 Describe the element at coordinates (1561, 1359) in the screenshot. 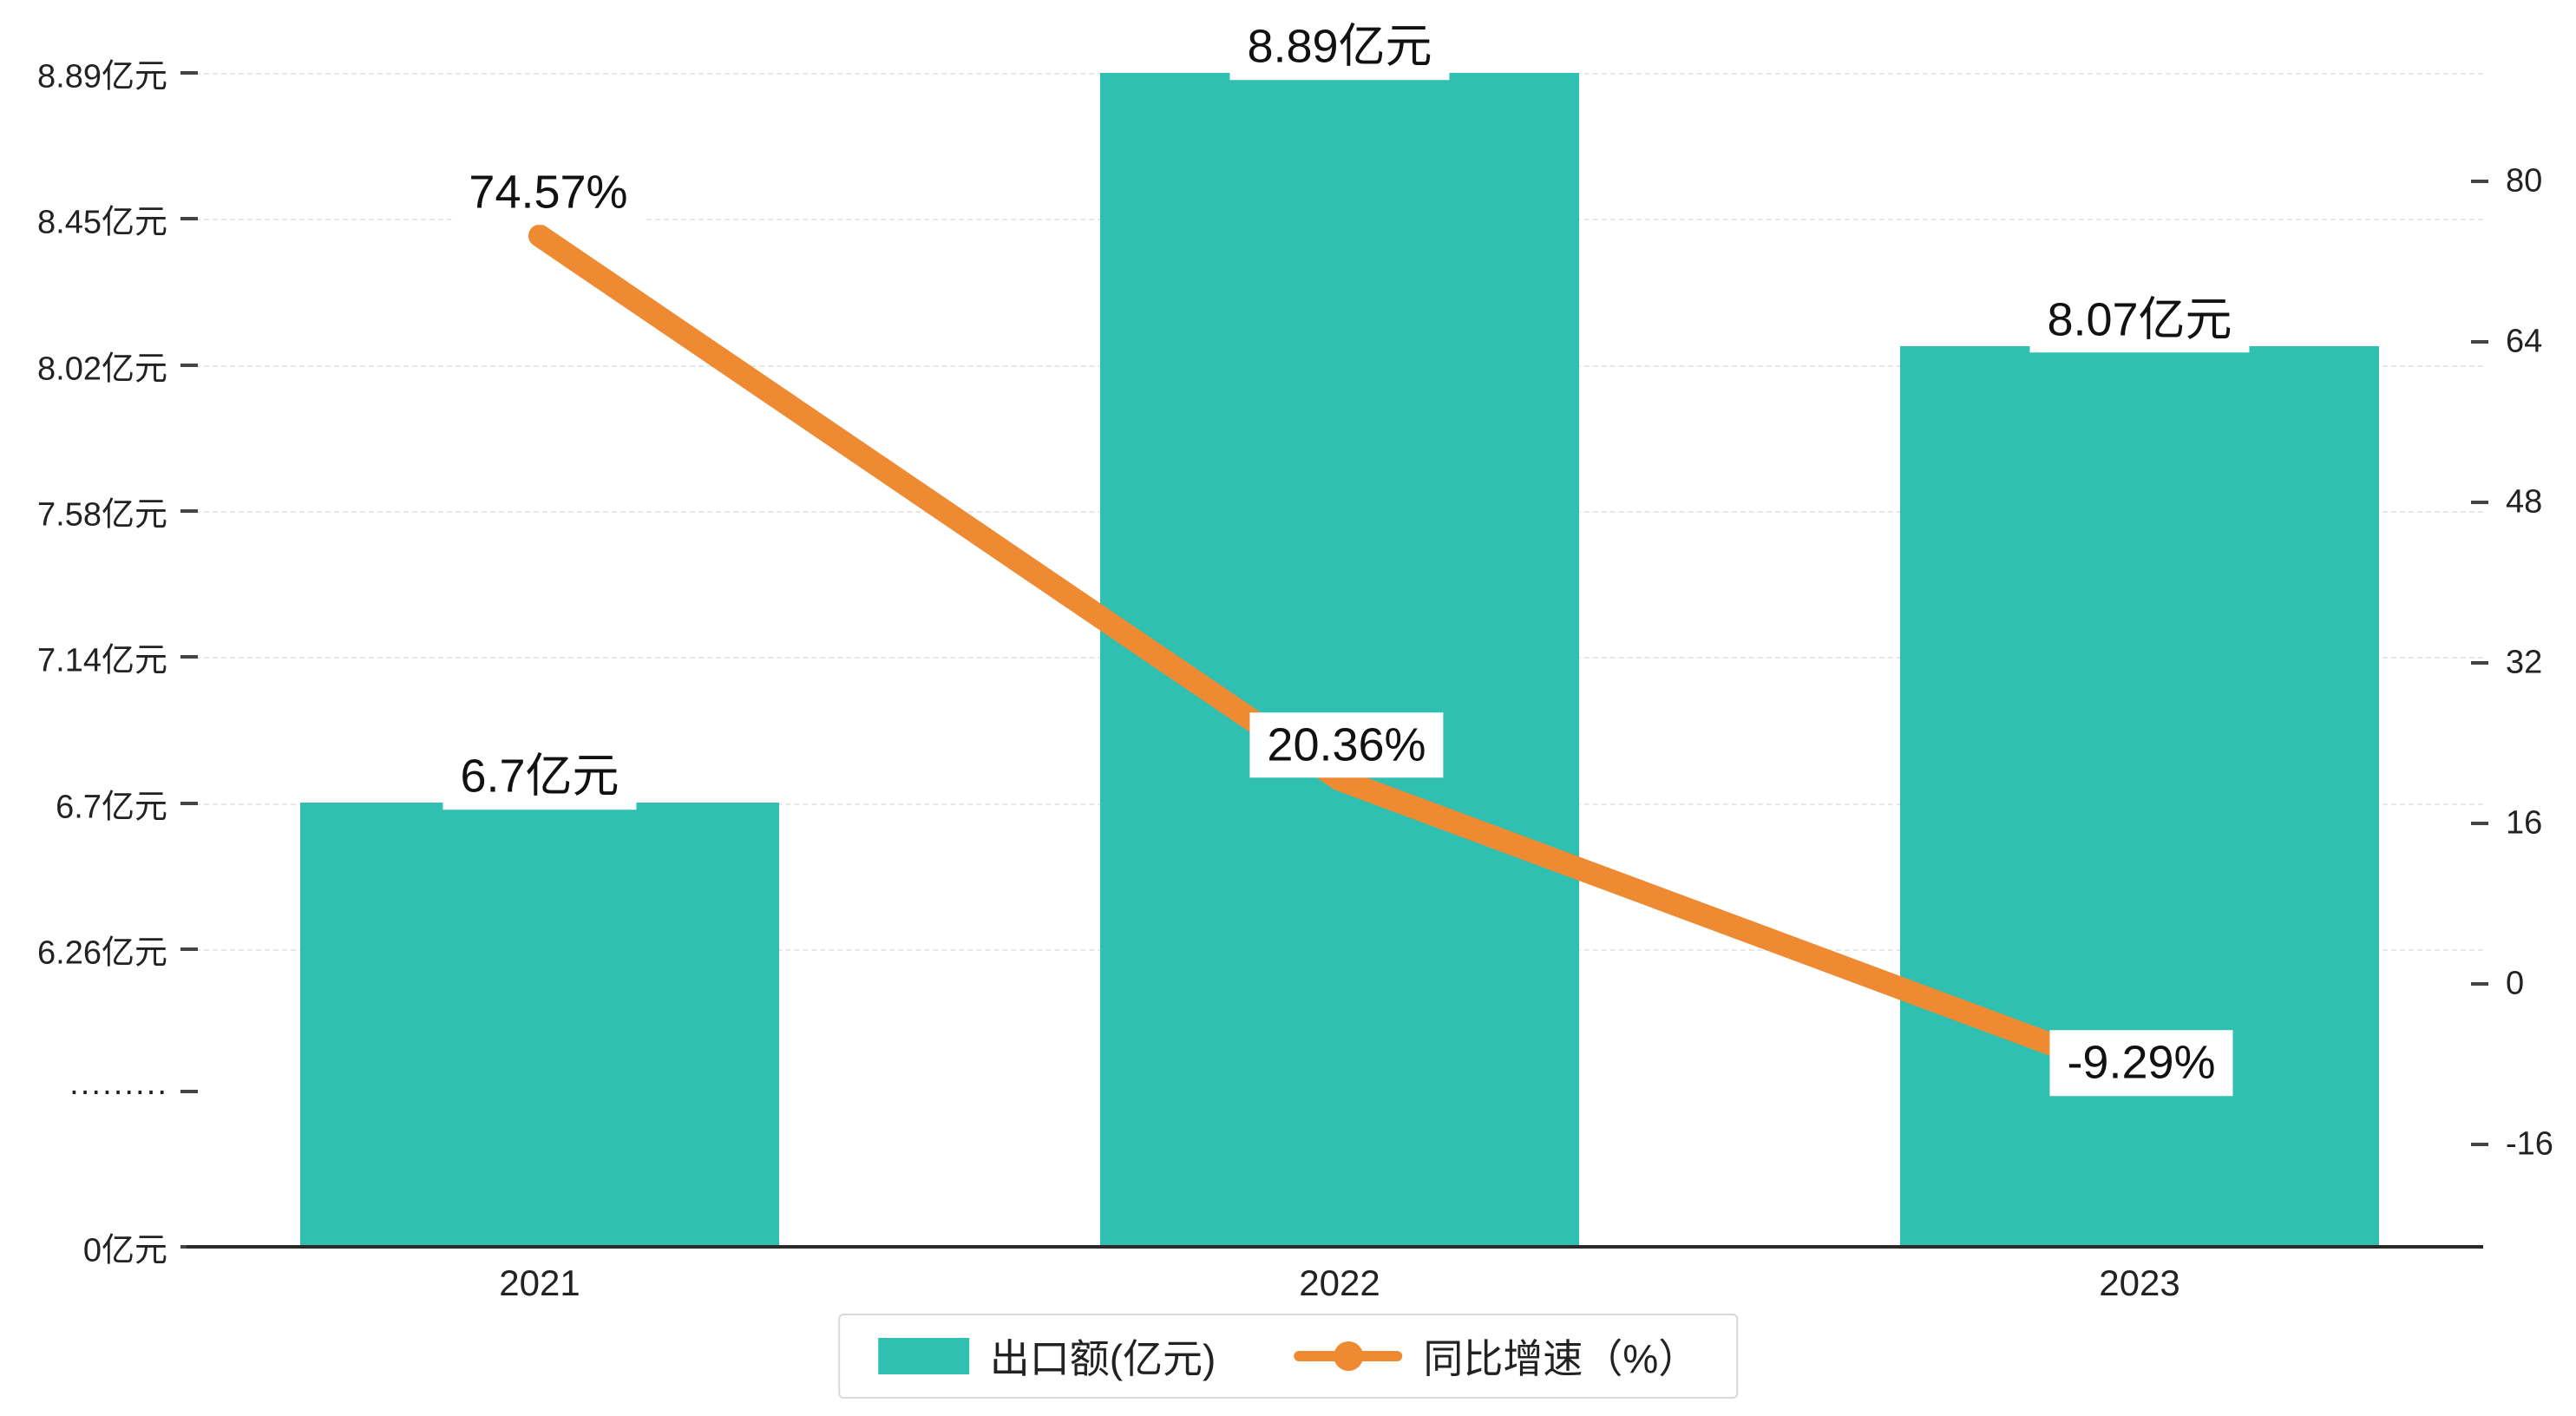

I see `legend-label-growth-rate: 同比增速（%）` at that location.